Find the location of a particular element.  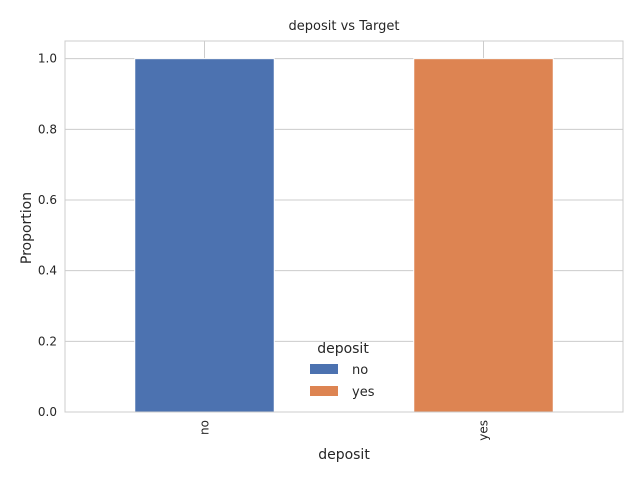

legend-swatch-yes is located at coordinates (324, 391).